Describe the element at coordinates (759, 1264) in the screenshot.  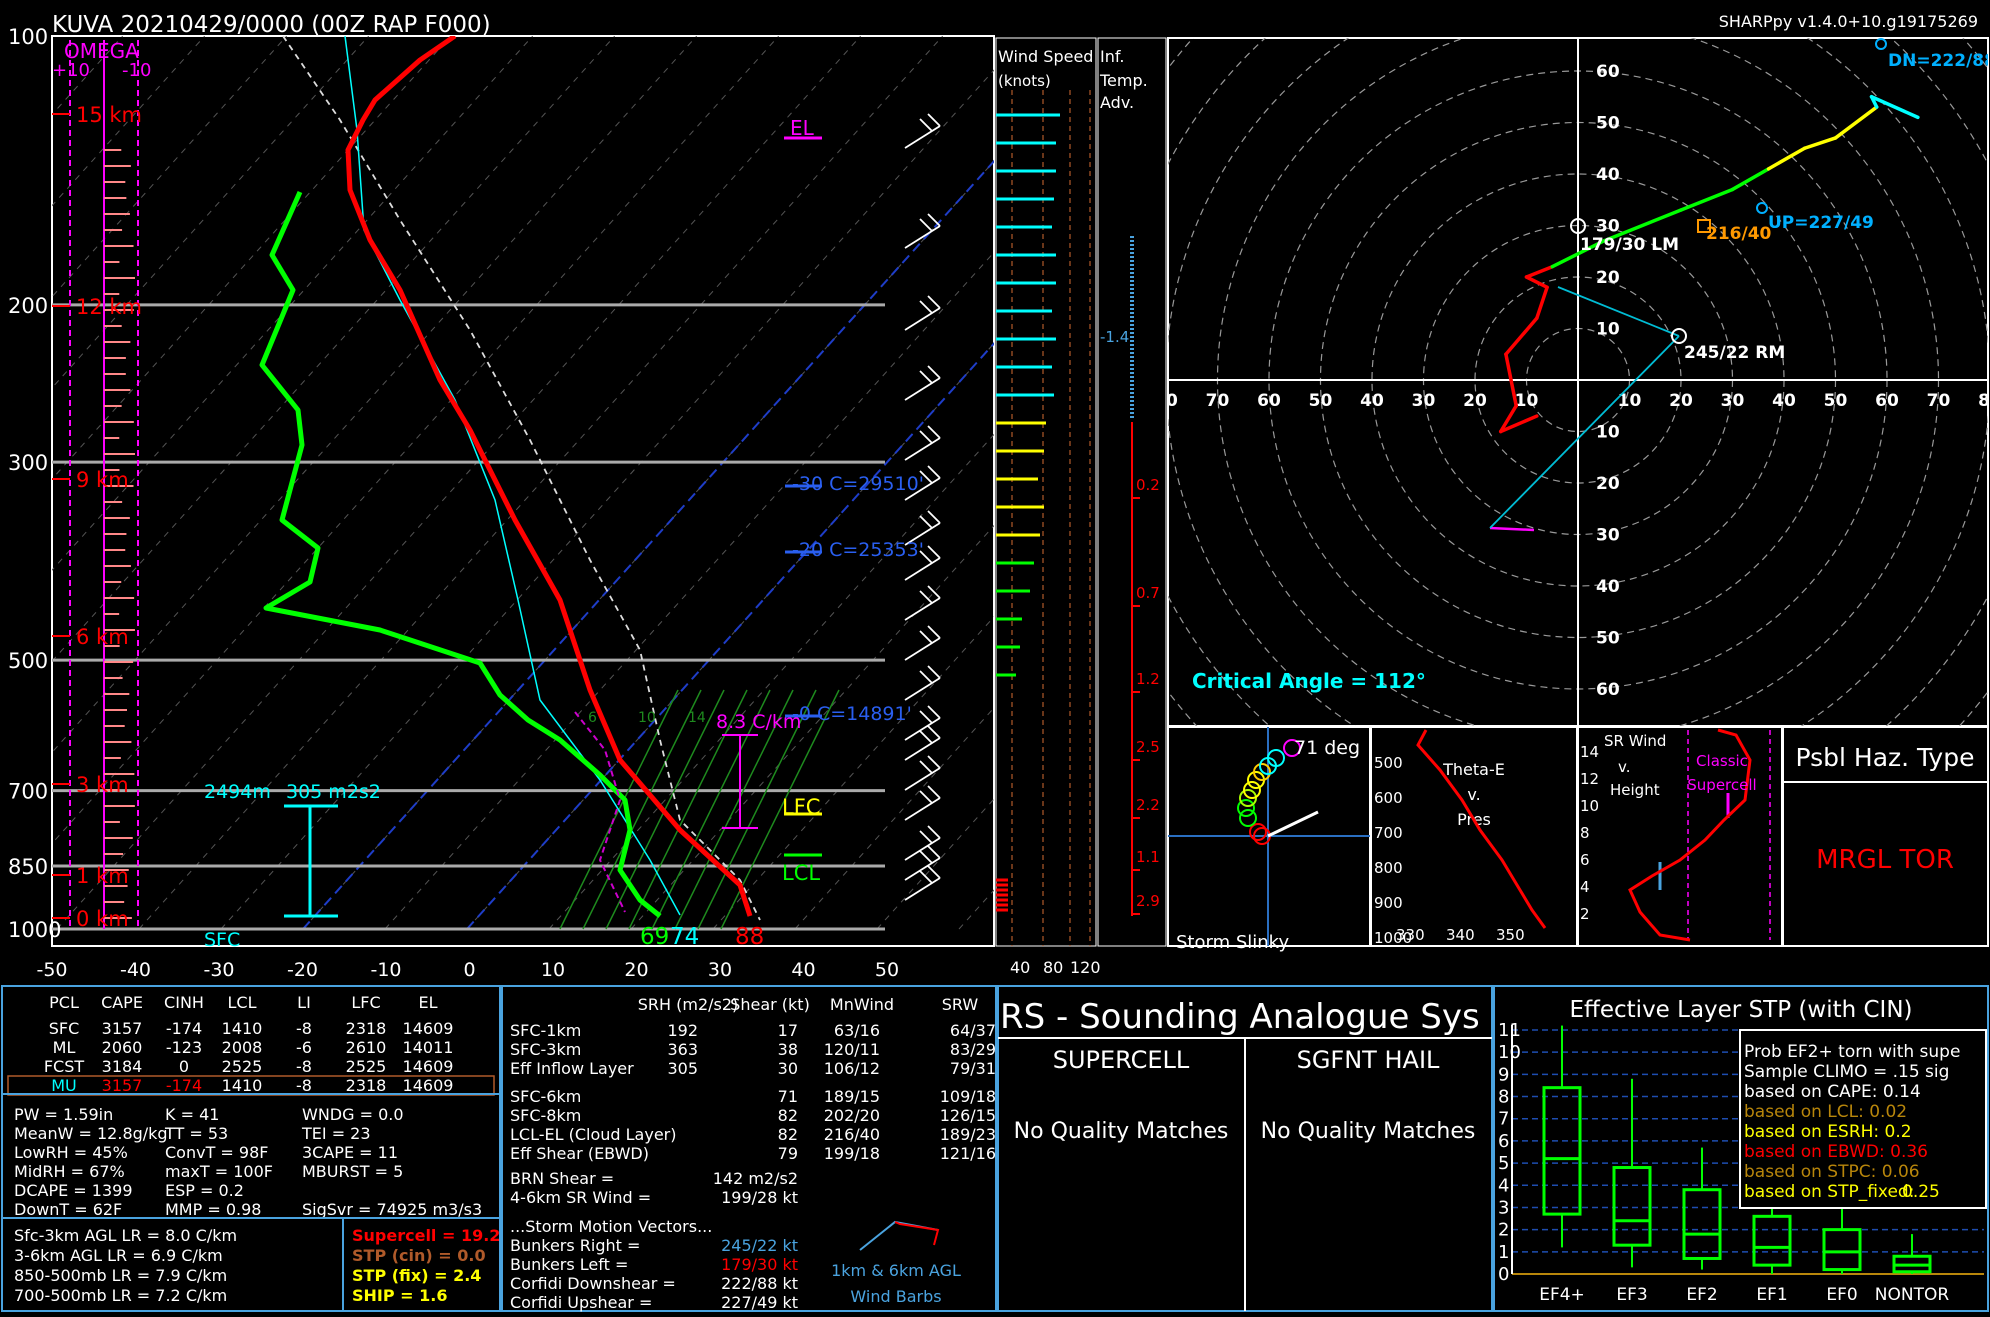
I see `storm-motion-value: 179/30 kt` at that location.